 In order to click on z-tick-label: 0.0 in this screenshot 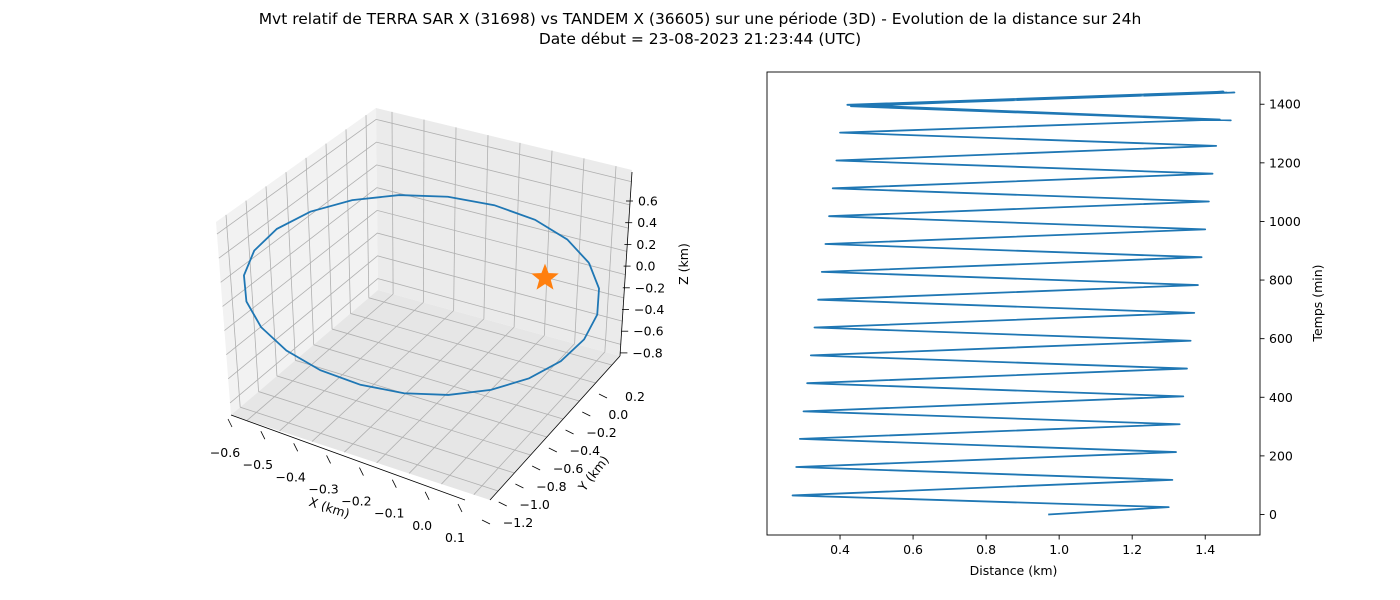, I will do `click(646, 266)`.